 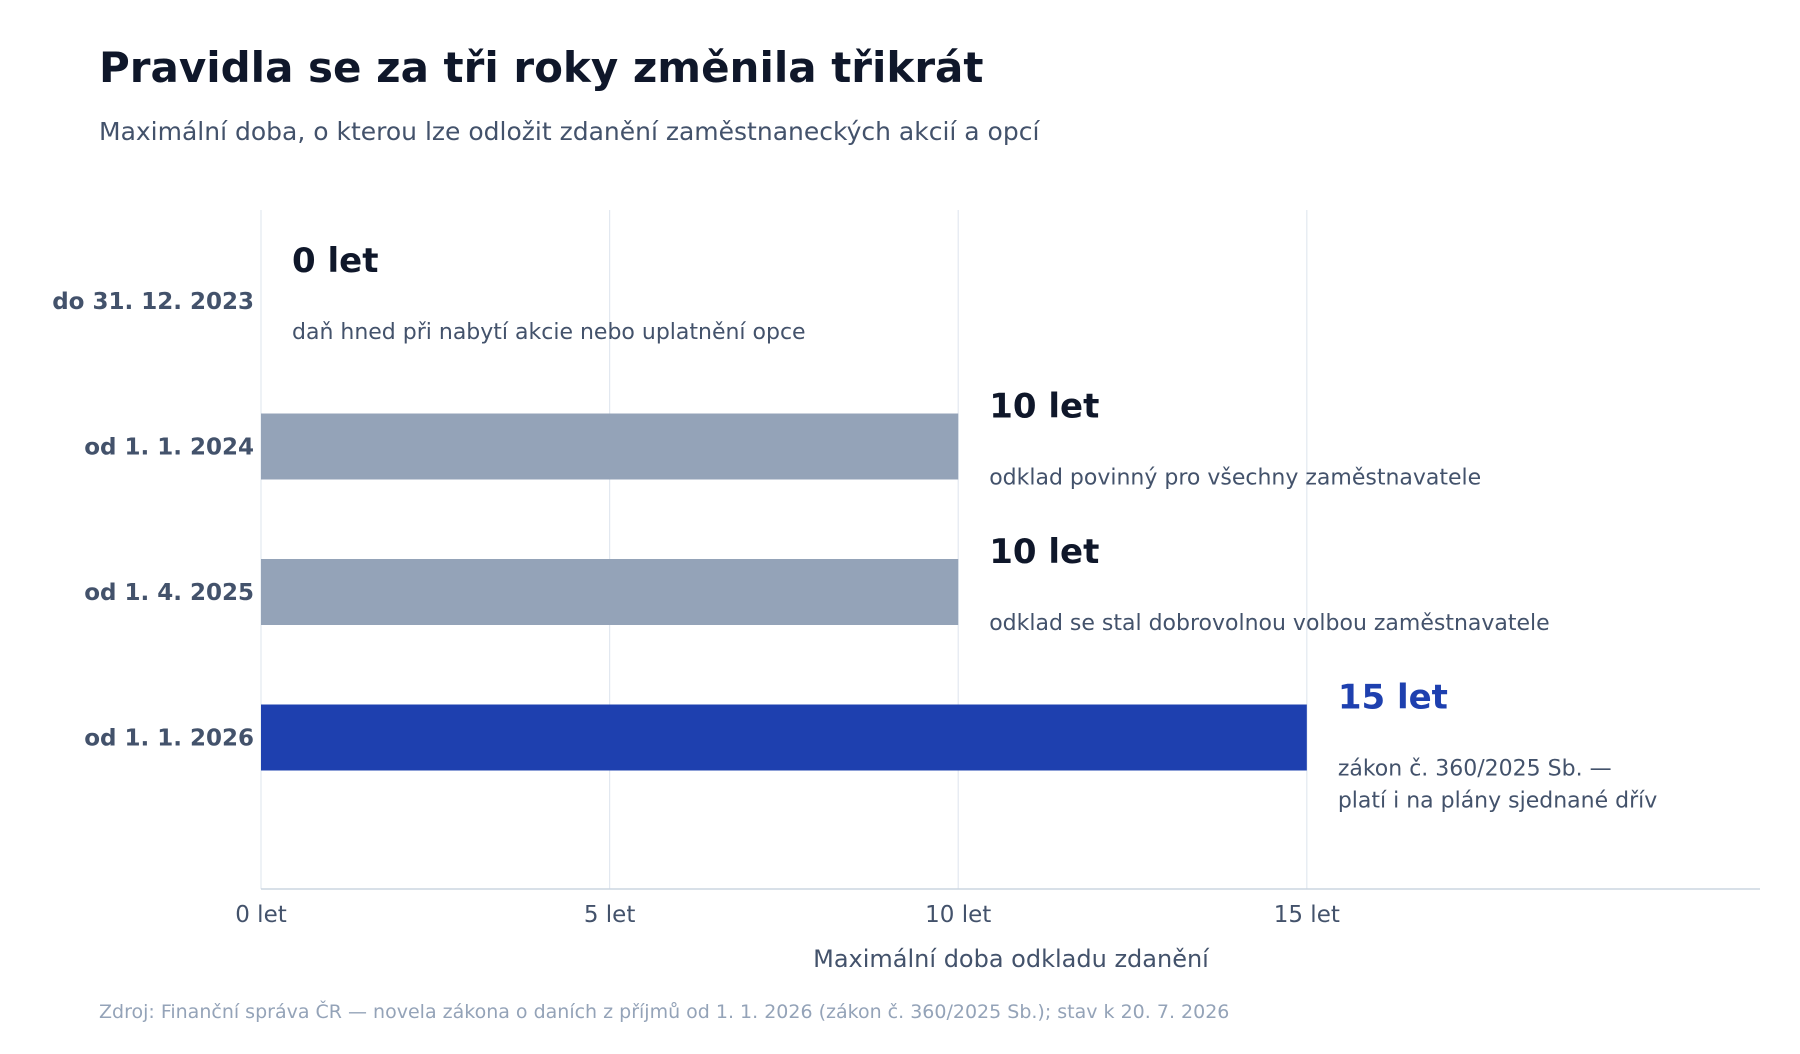 I want to click on category-label: od 1. 4. 2025, so click(x=169, y=593).